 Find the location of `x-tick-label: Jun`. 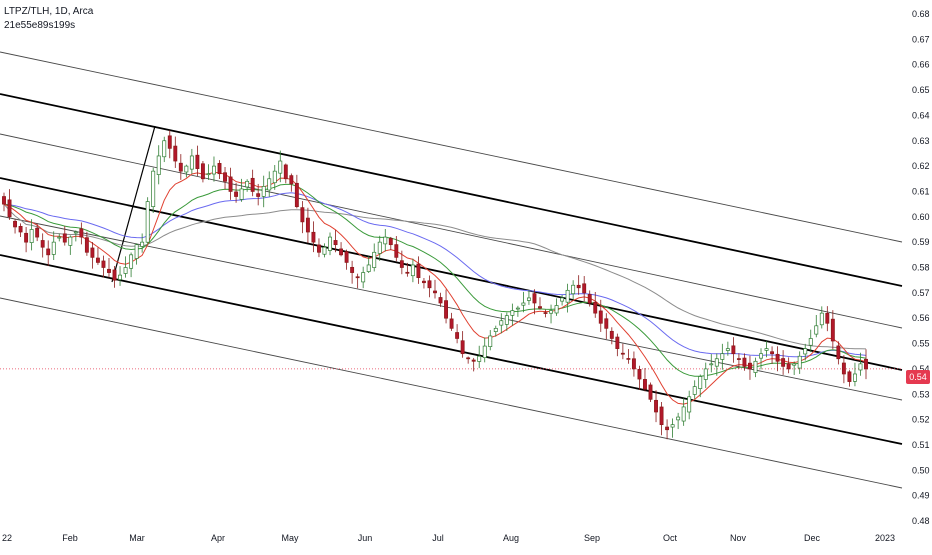

x-tick-label: Jun is located at coordinates (365, 538).